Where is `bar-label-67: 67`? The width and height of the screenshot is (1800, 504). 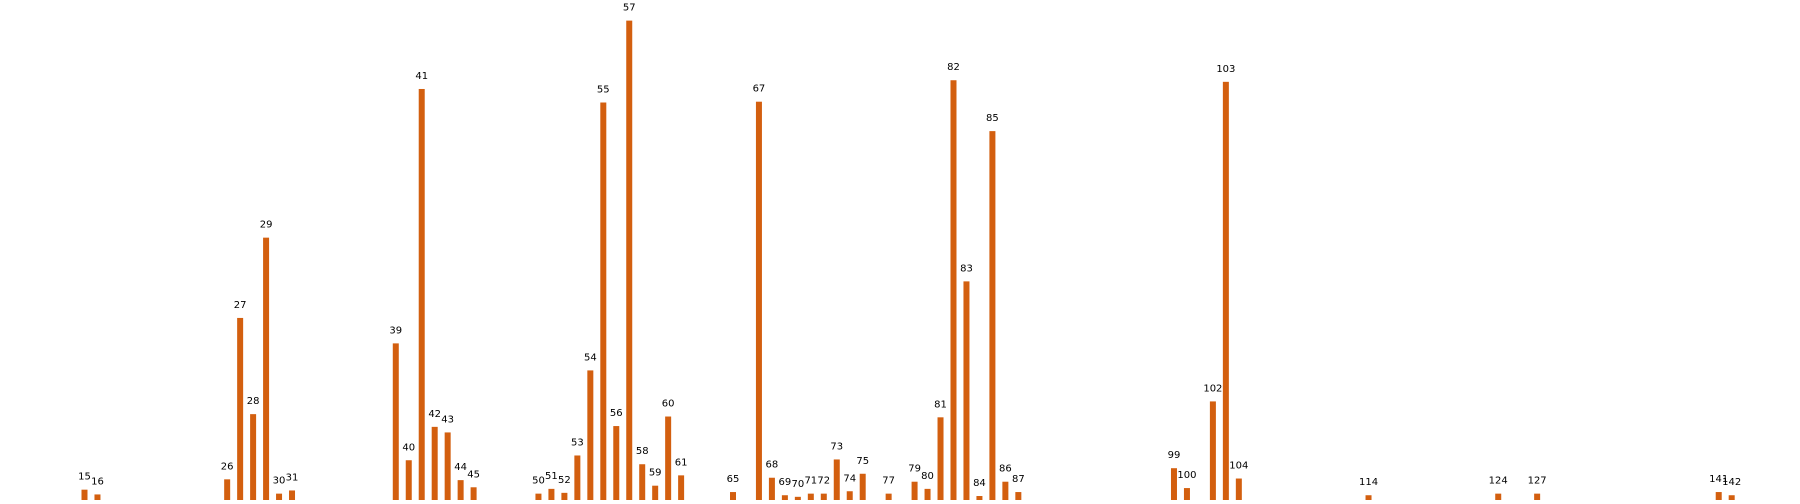 bar-label-67: 67 is located at coordinates (759, 89).